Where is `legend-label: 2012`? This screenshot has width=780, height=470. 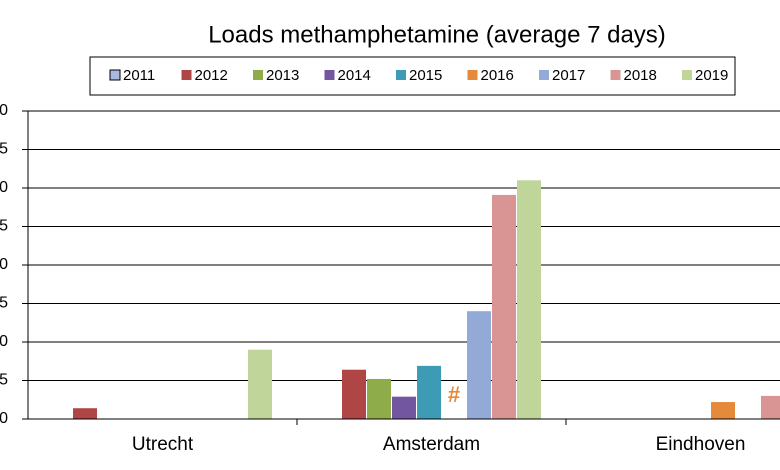
legend-label: 2012 is located at coordinates (211, 75).